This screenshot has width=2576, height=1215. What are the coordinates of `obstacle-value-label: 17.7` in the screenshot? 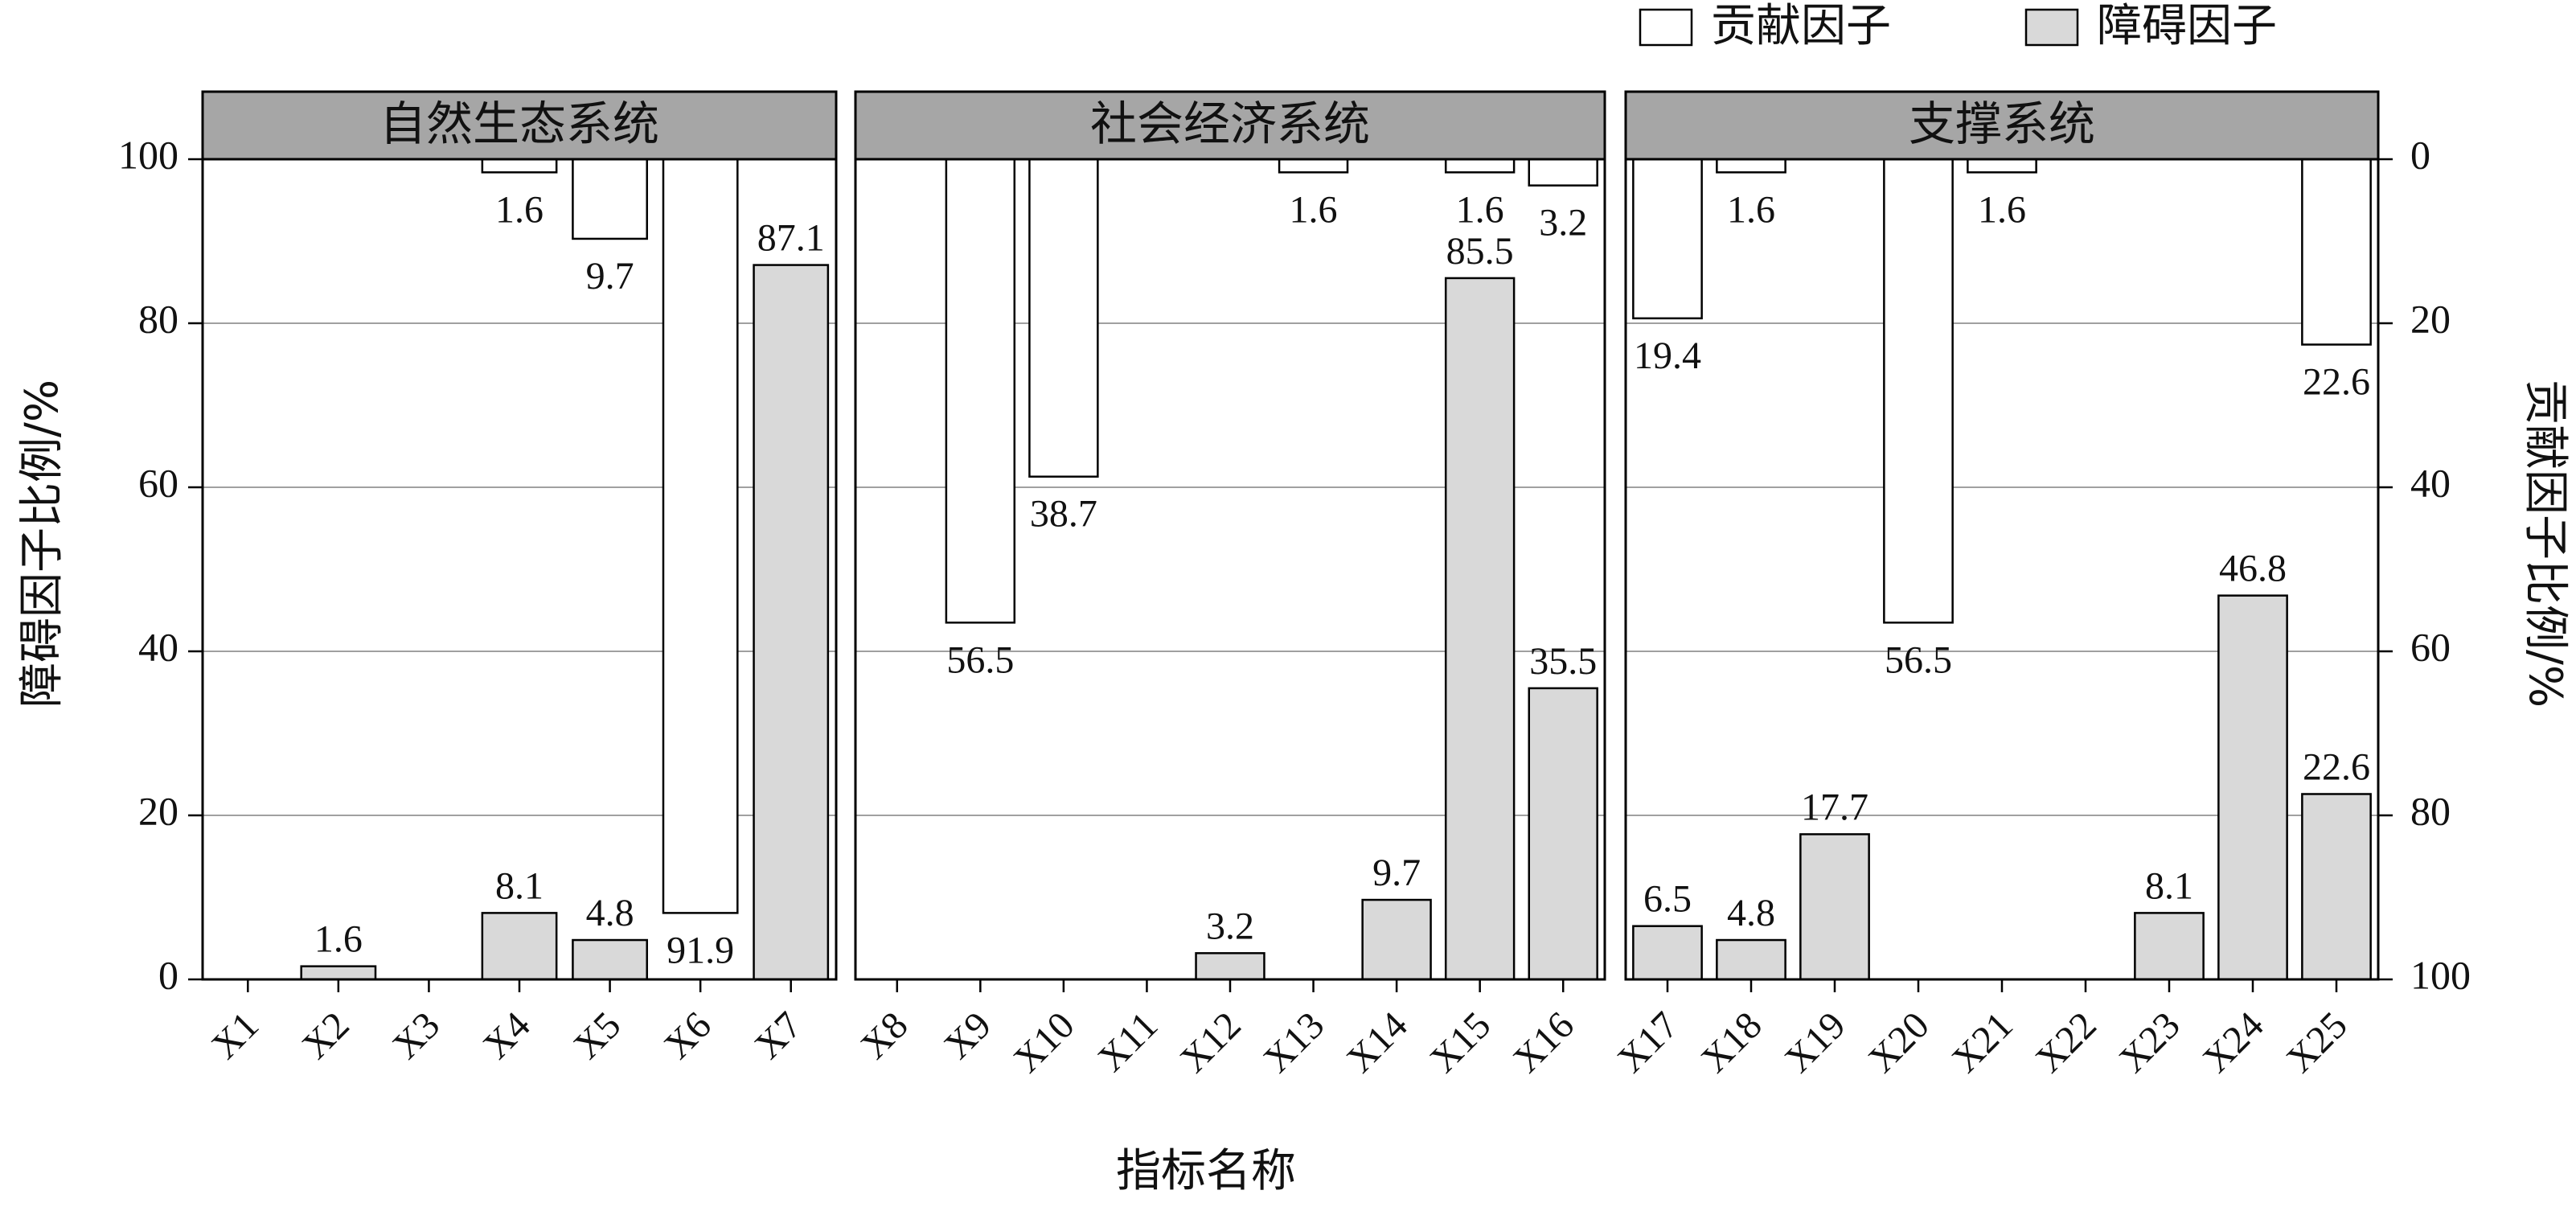 It's located at (1834, 807).